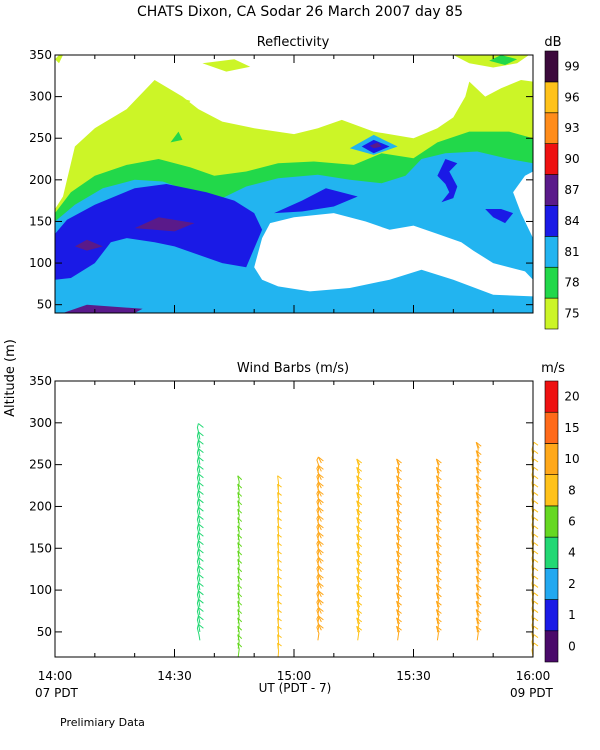 This screenshot has height=750, width=600. I want to click on wind-colorbar-label: 4, so click(572, 553).